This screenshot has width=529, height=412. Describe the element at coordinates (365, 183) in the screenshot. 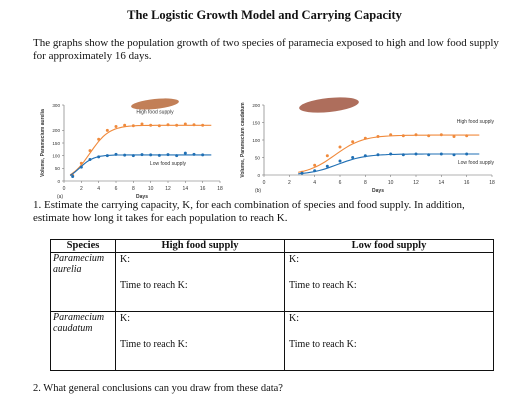

I see `x-tick-label: 8` at that location.